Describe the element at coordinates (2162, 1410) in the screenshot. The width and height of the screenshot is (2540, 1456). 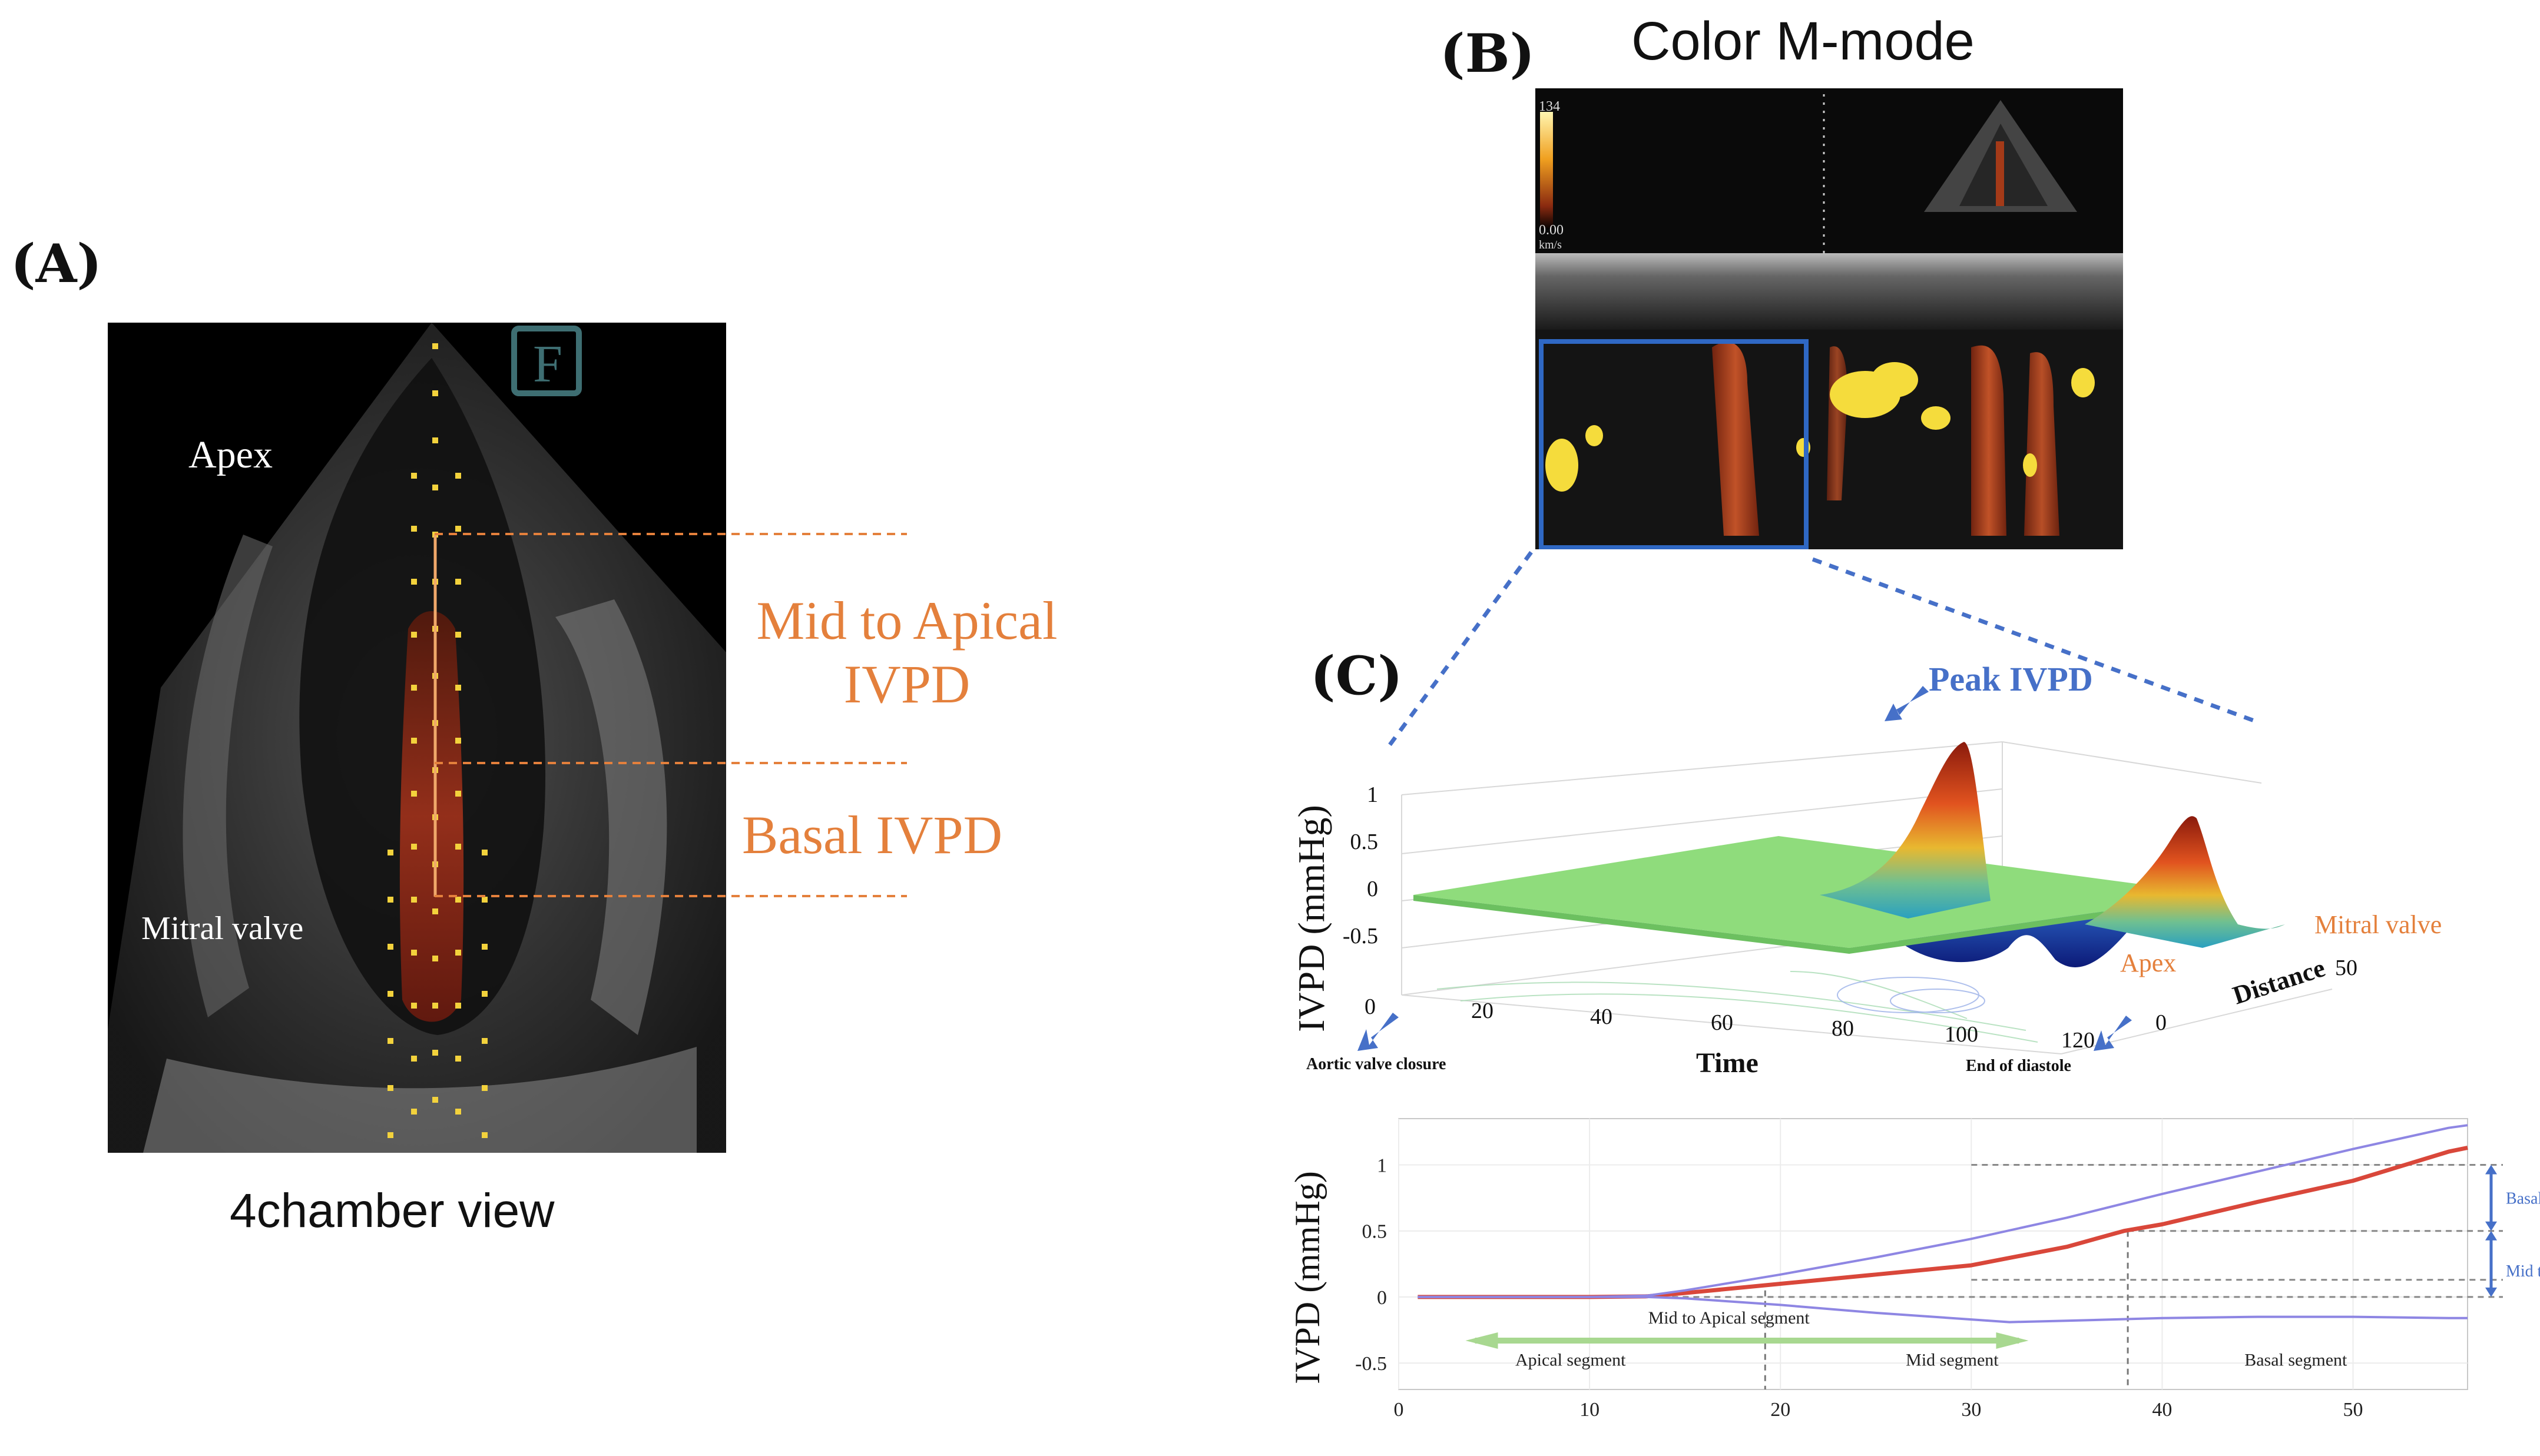
I see `x-tick-label: 40` at that location.